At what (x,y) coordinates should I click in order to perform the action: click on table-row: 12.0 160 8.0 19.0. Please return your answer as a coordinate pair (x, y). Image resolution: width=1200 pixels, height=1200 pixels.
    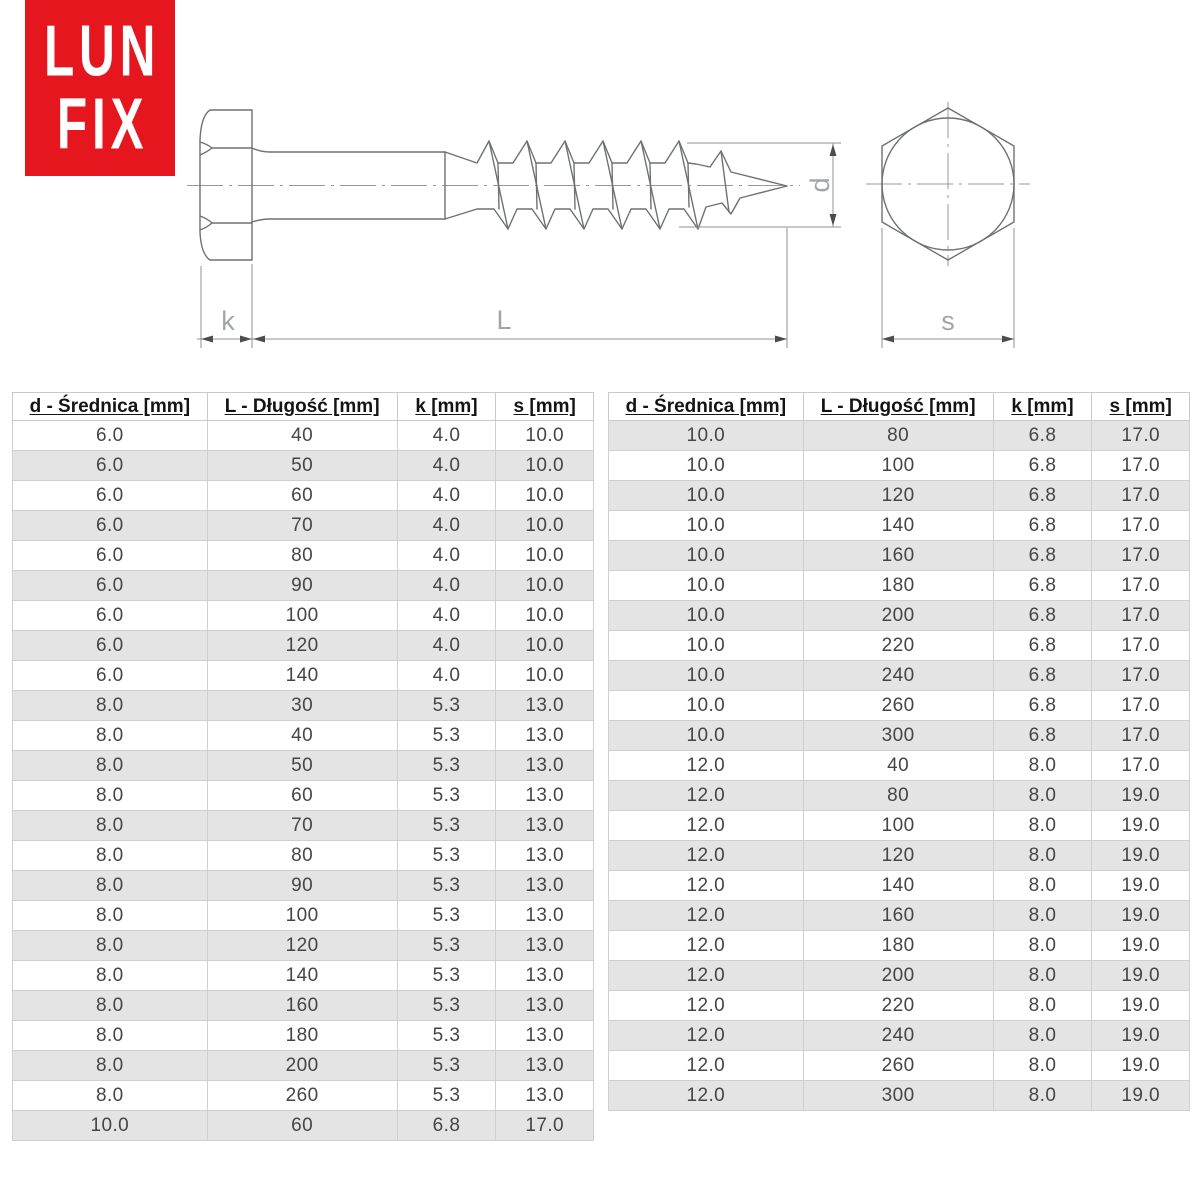
    Looking at the image, I should click on (899, 915).